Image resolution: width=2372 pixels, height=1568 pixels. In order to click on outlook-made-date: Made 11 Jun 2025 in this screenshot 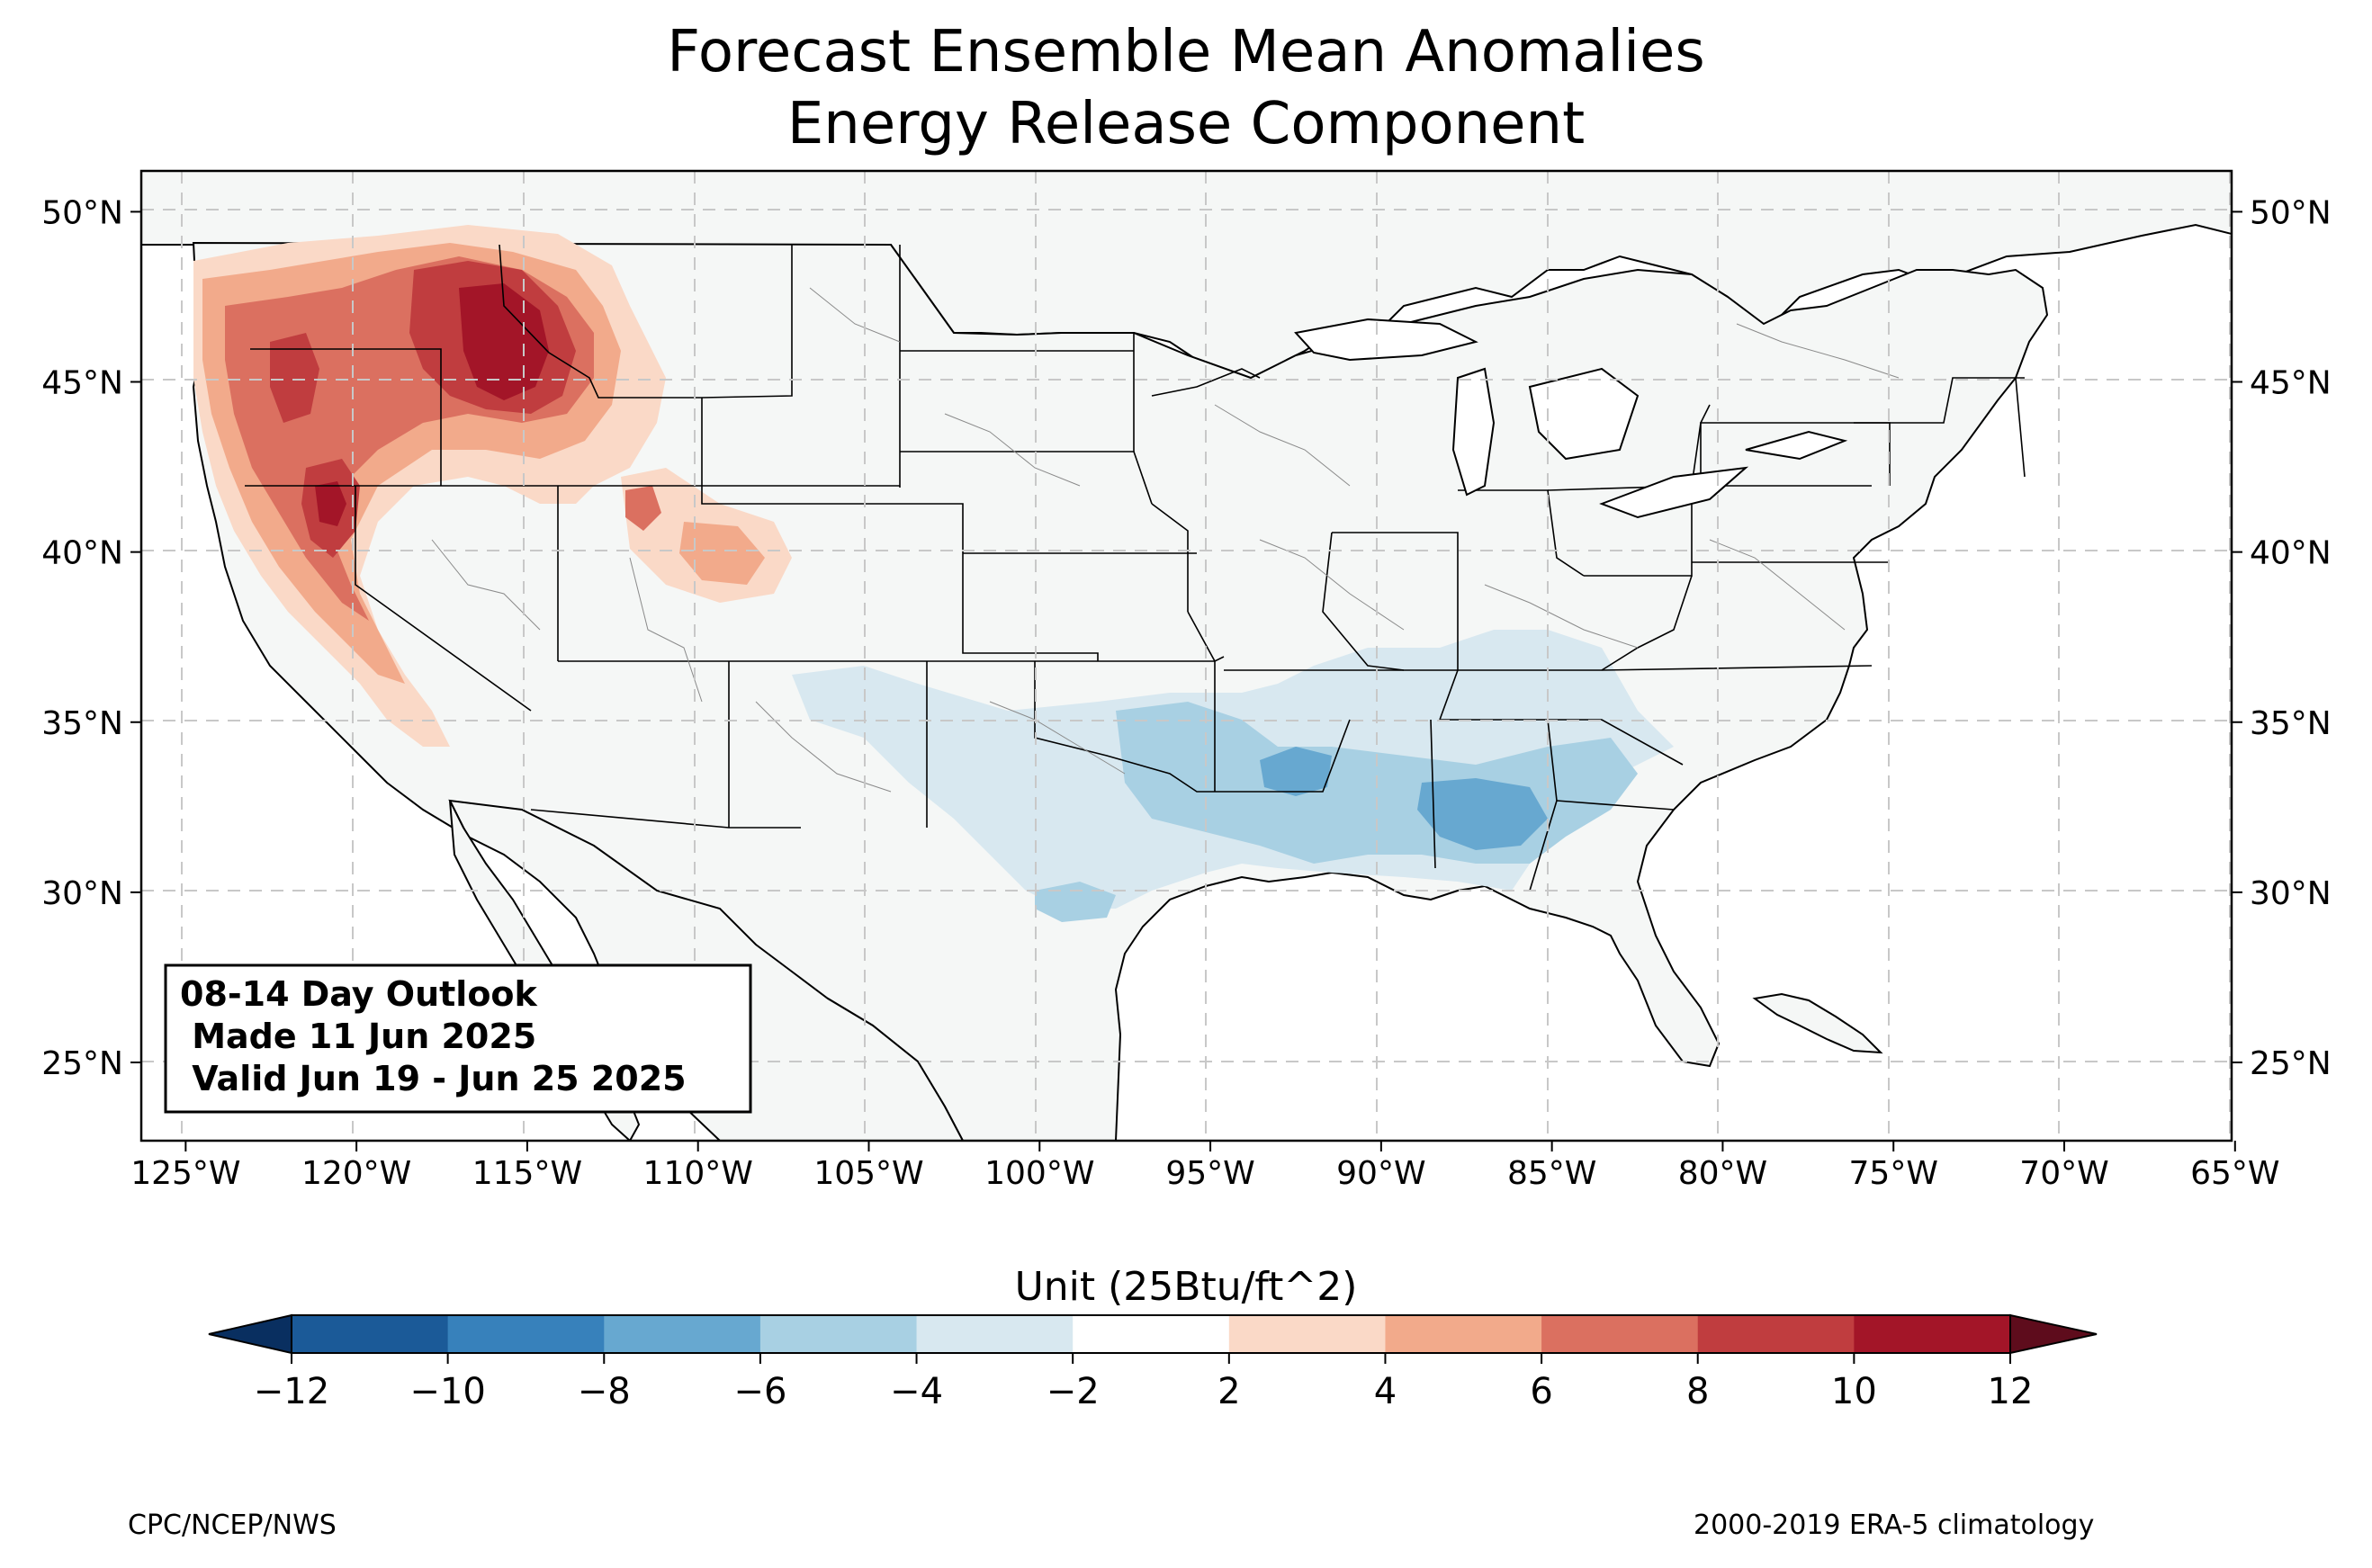, I will do `click(358, 1036)`.